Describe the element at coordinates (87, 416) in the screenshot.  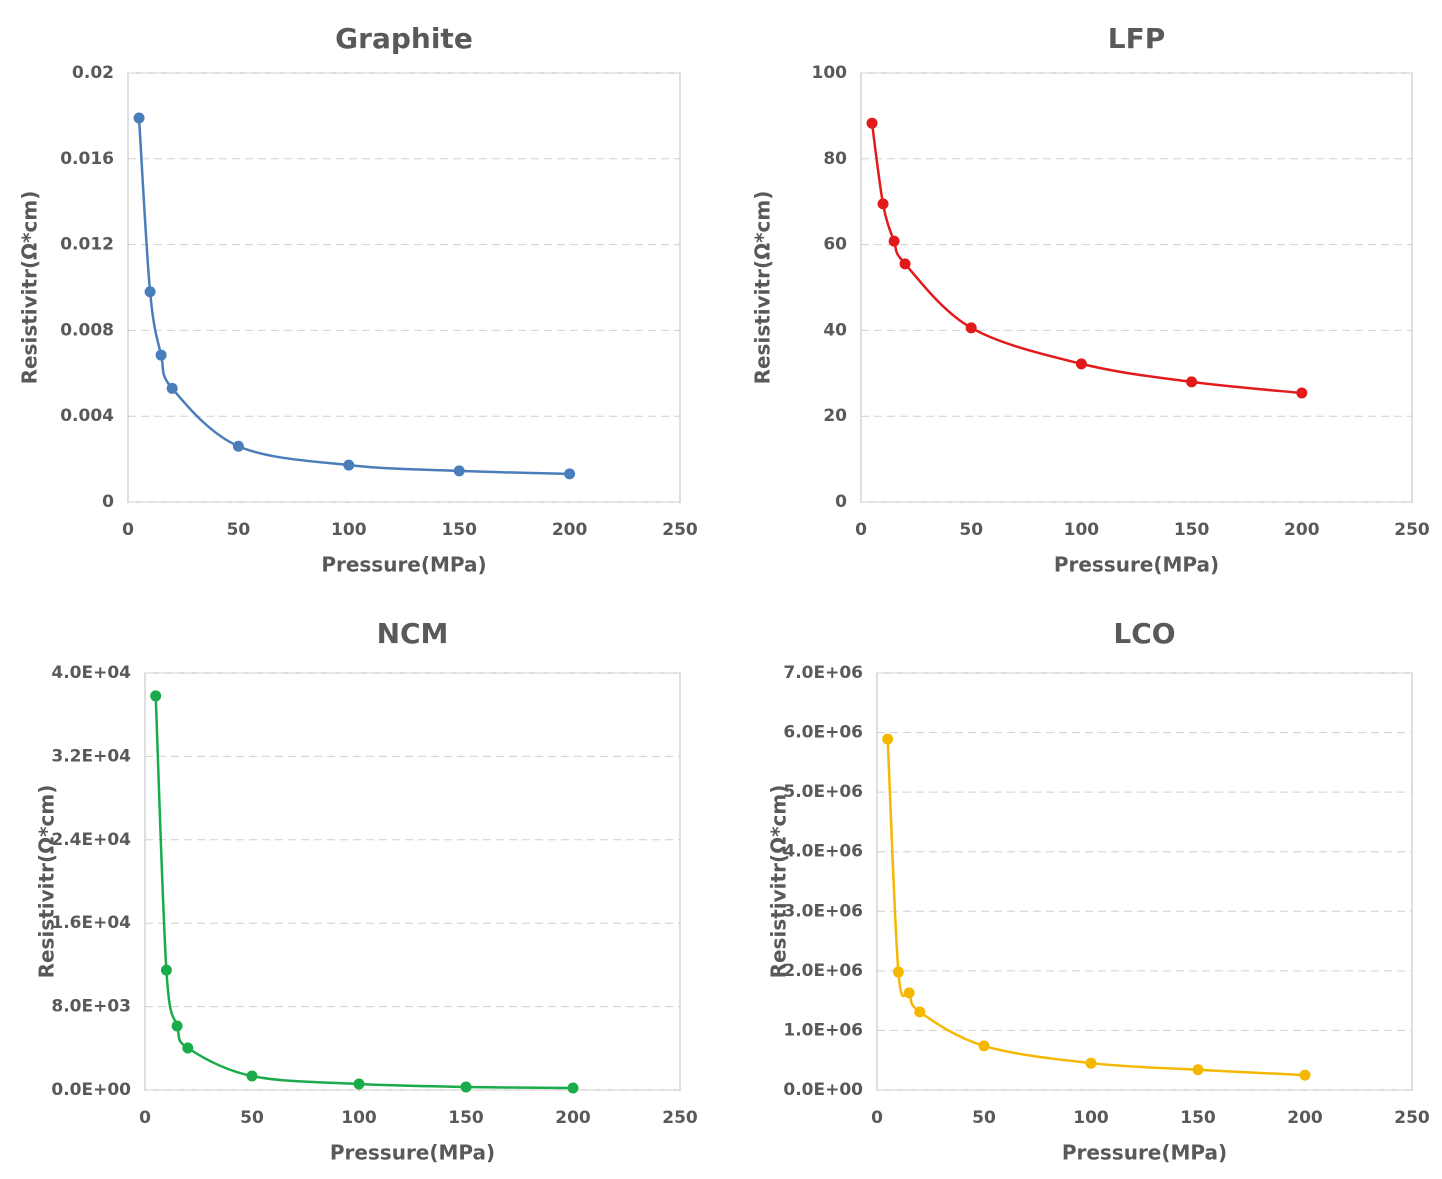
I see `y-tick-label: 0.004` at that location.